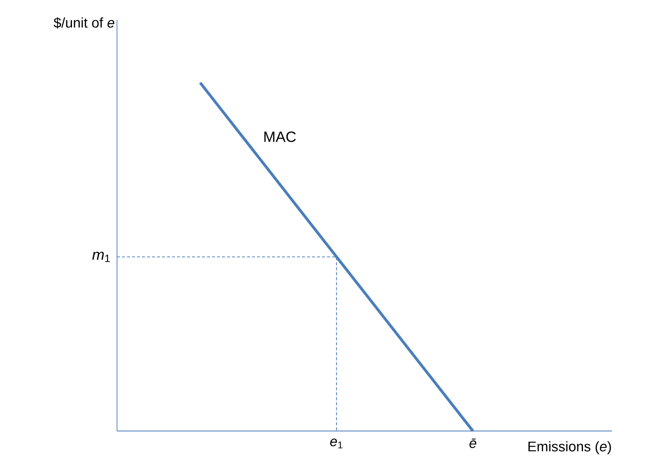 Image resolution: width=662 pixels, height=461 pixels. I want to click on x-axis-title: Emissions (e), so click(569, 447).